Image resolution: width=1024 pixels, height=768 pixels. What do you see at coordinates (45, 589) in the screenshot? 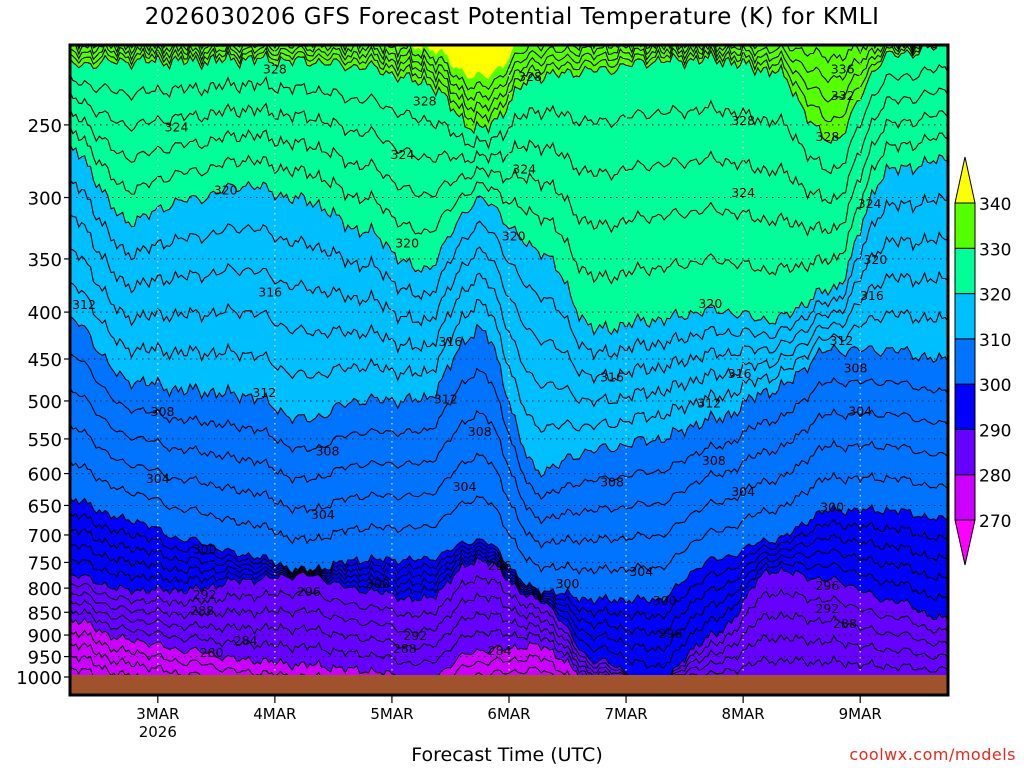
I see `y-tick-label: 800` at bounding box center [45, 589].